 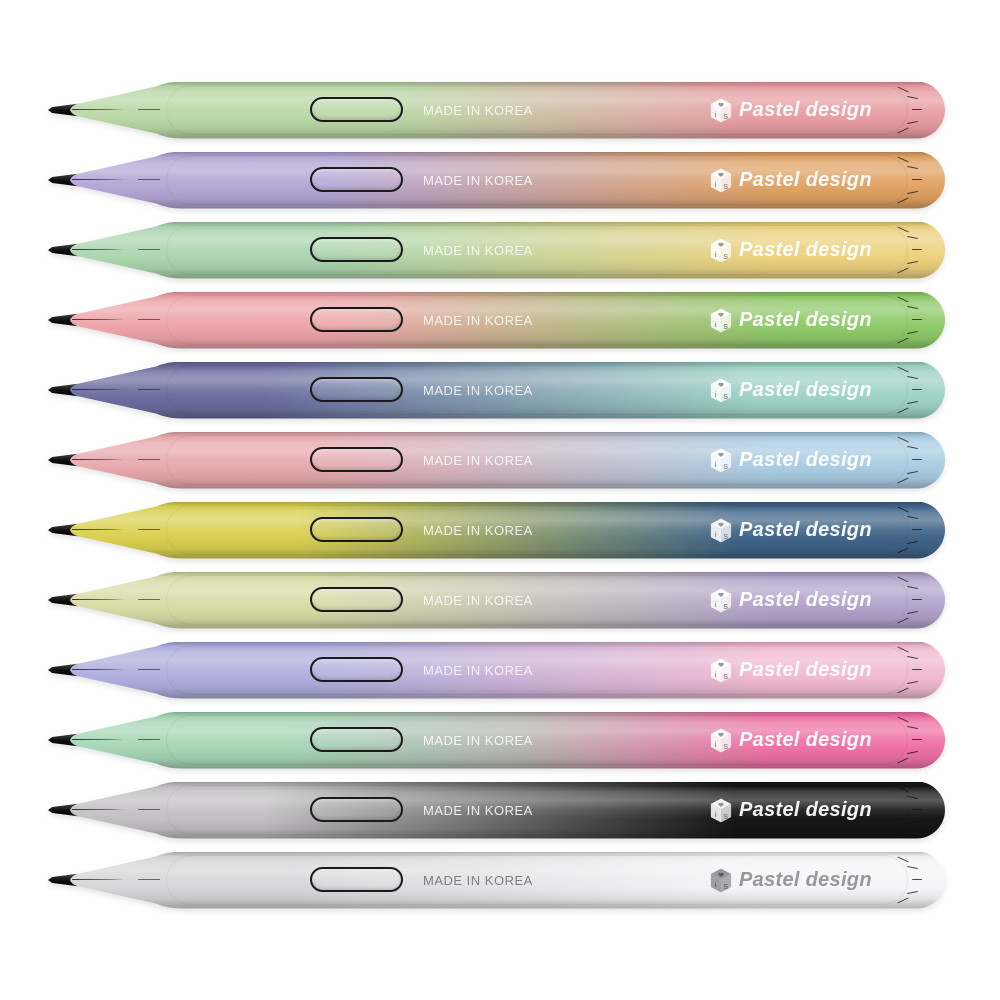 I want to click on pen-periwinkle-pink: MADE IN KOREA i S Pastel design, so click(x=496, y=670).